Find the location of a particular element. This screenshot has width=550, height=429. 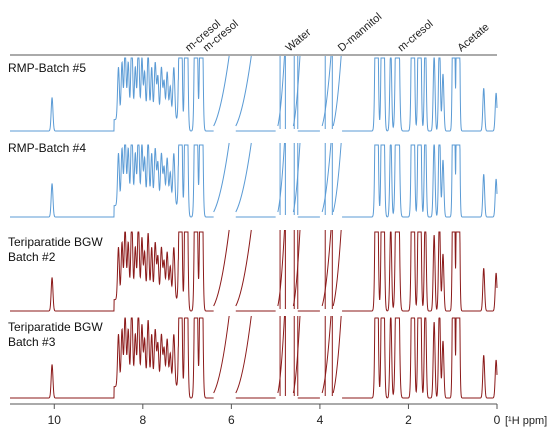

x-tick-label: 4 is located at coordinates (320, 420).